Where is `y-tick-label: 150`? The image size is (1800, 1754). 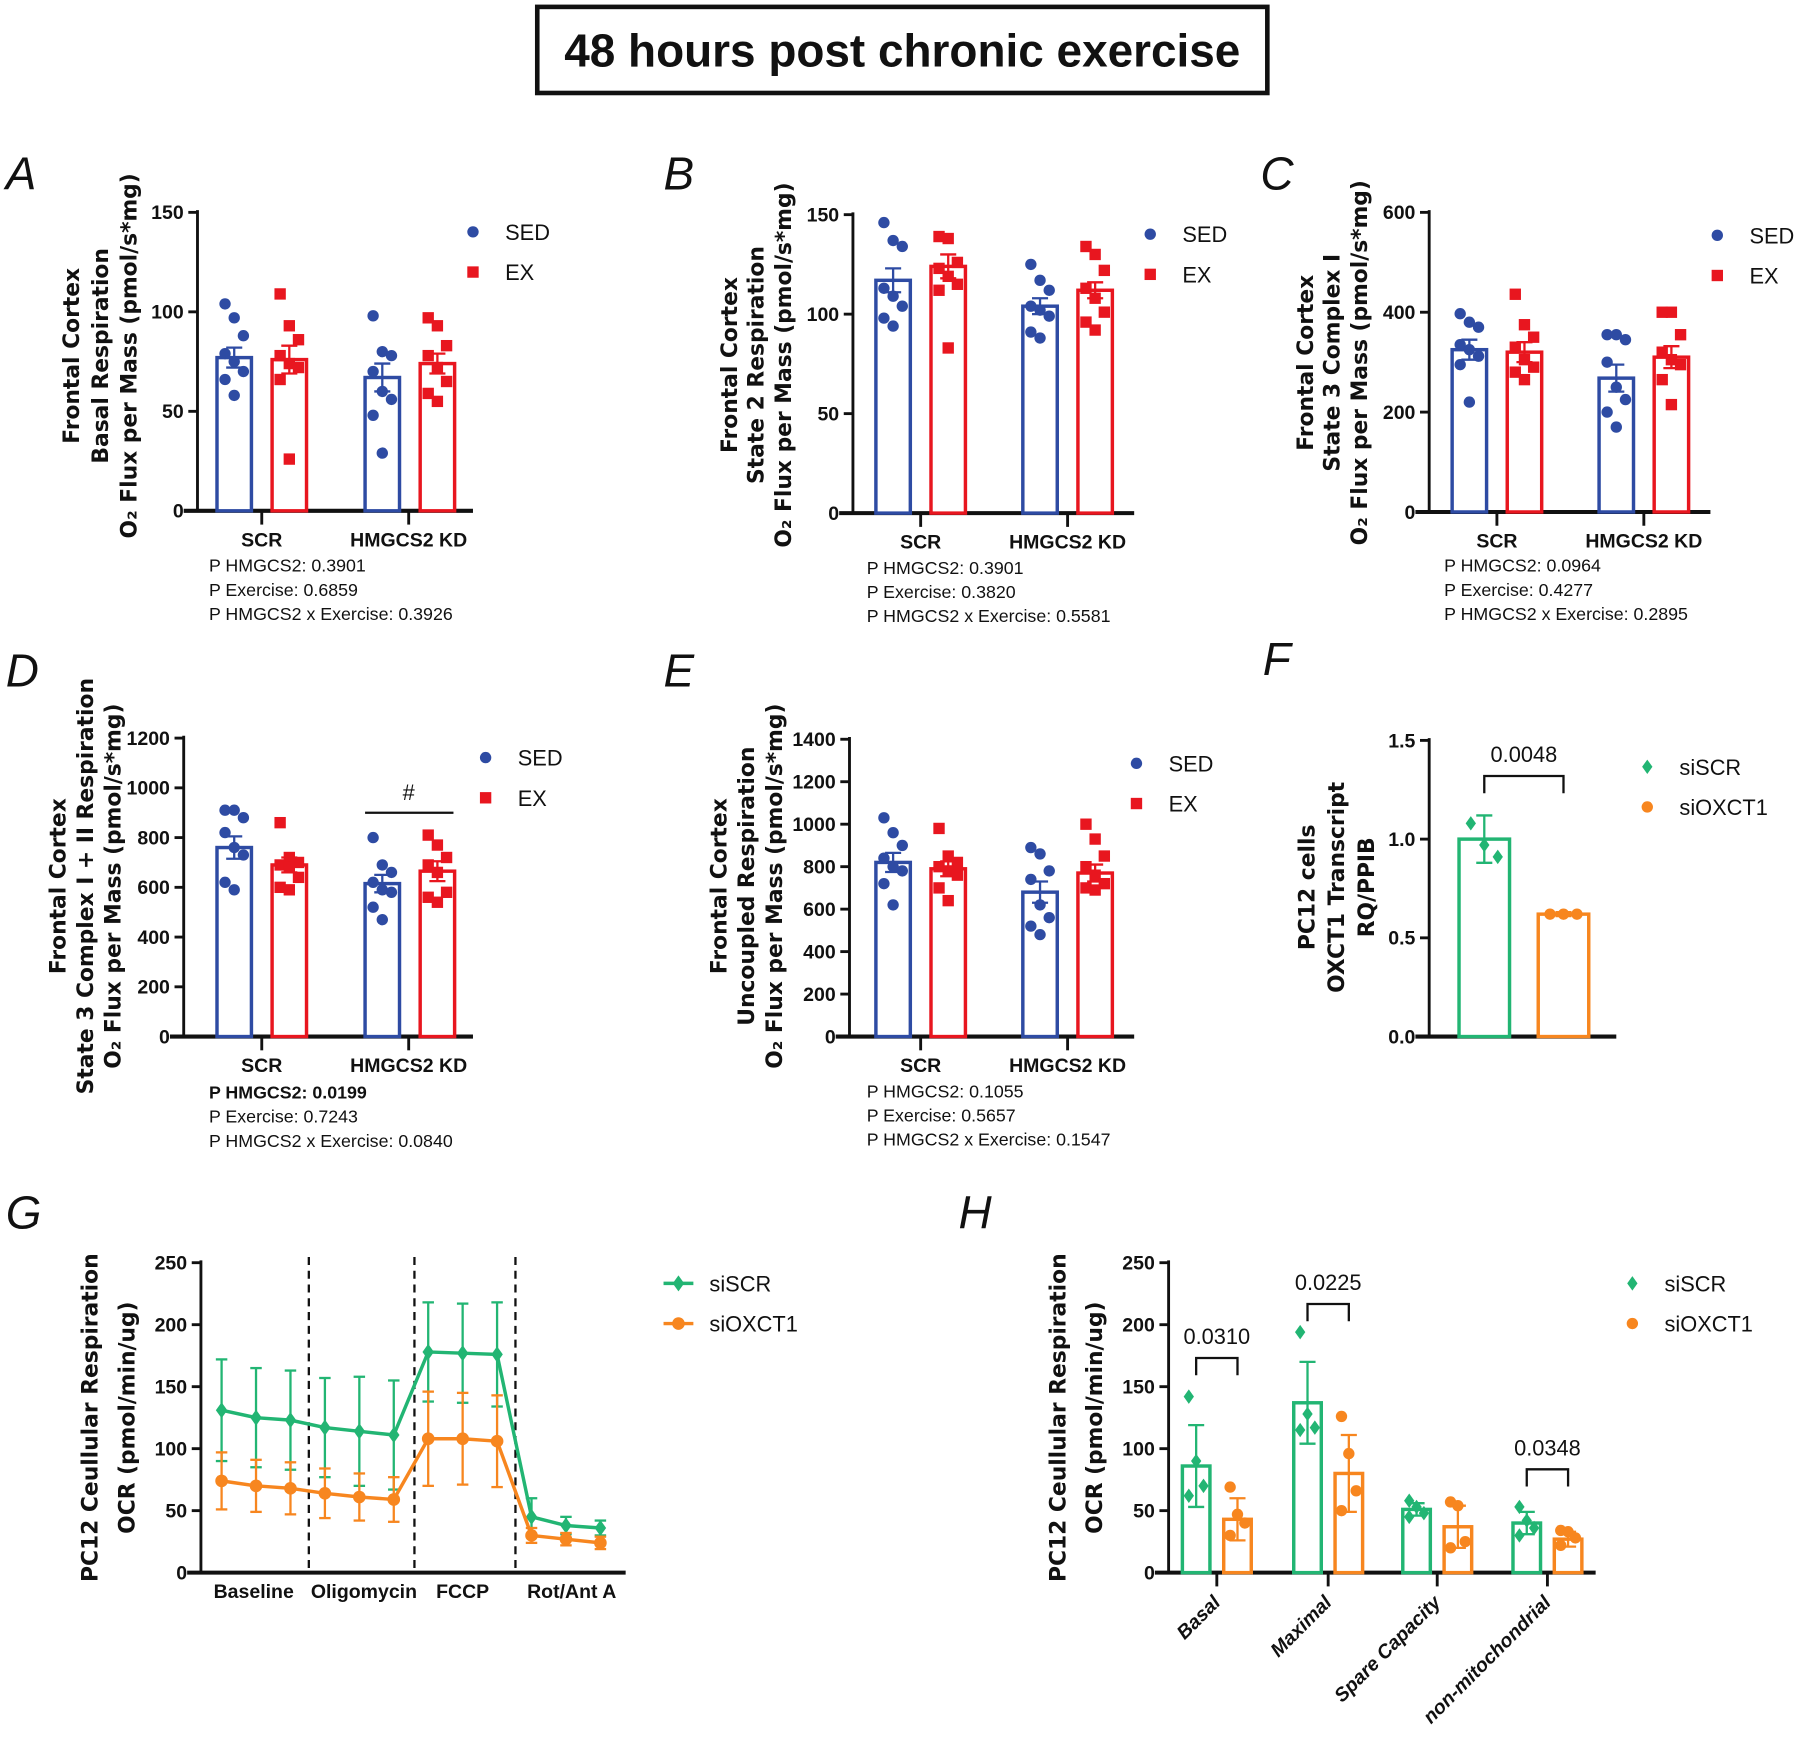 y-tick-label: 150 is located at coordinates (167, 213).